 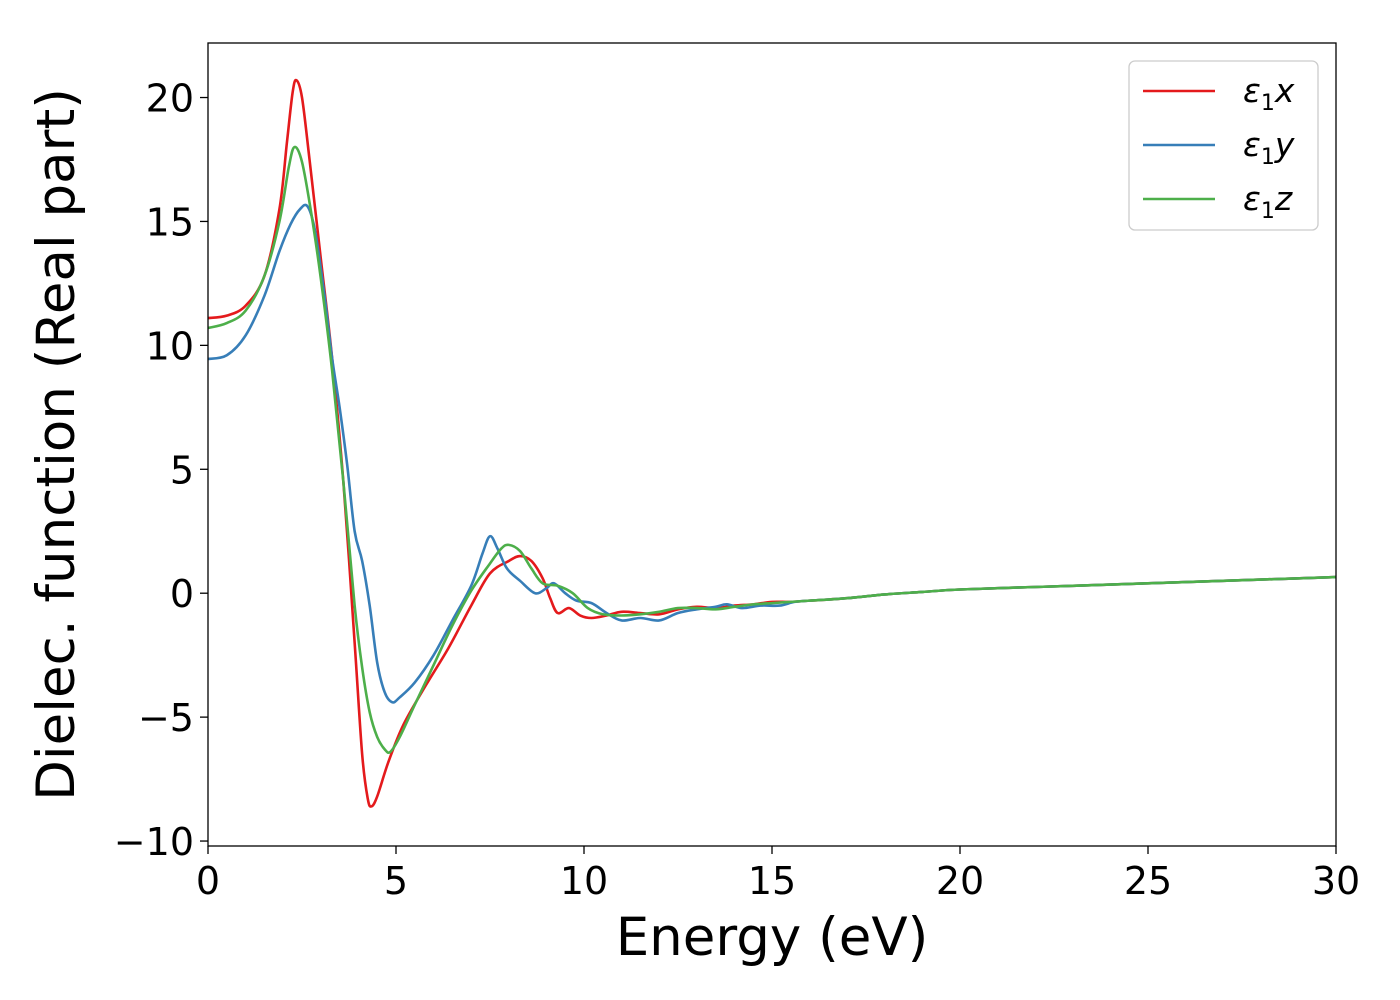 I want to click on legend-label-x: ε1x, so click(x=1269, y=93).